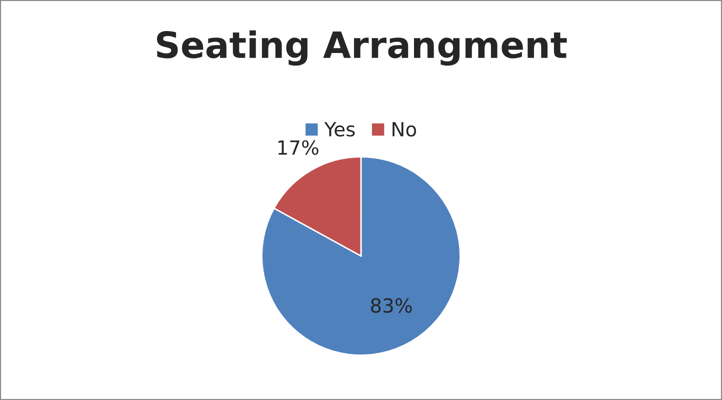  What do you see at coordinates (391, 305) in the screenshot?
I see `data-label: 83%` at bounding box center [391, 305].